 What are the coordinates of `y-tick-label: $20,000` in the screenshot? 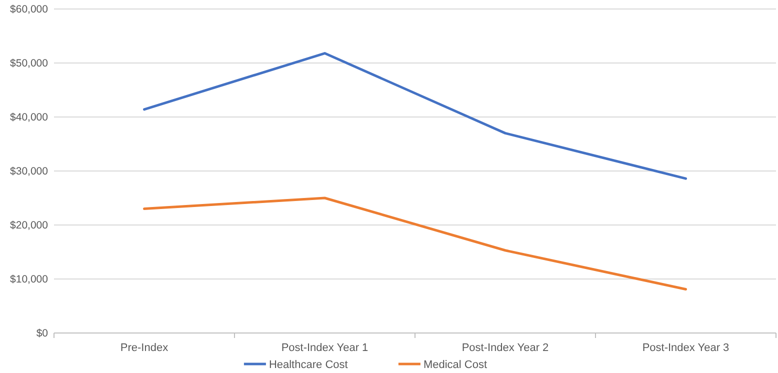 It's located at (29, 226).